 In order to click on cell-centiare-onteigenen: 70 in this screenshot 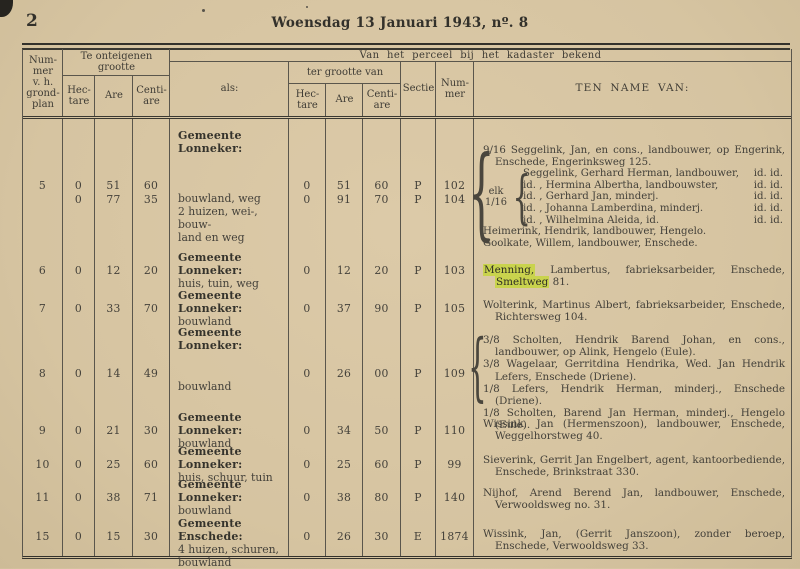, I will do `click(151, 301)`.